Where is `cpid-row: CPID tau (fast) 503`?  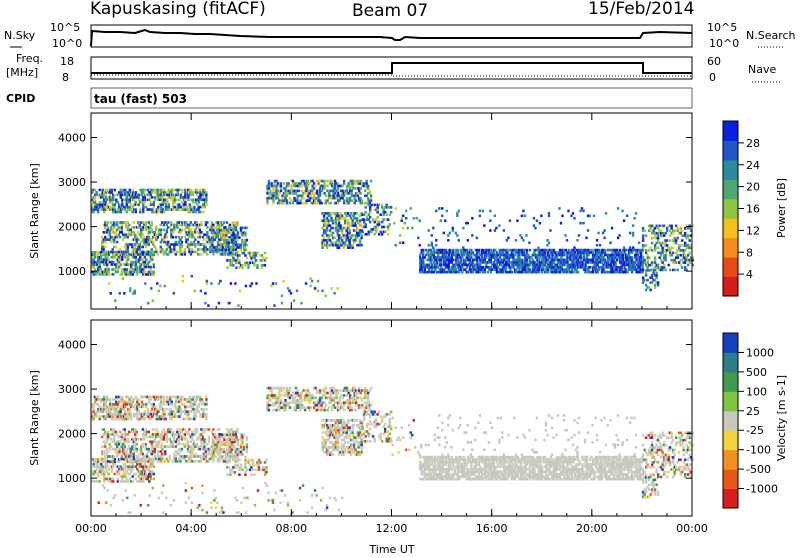 cpid-row: CPID tau (fast) 503 is located at coordinates (349, 98).